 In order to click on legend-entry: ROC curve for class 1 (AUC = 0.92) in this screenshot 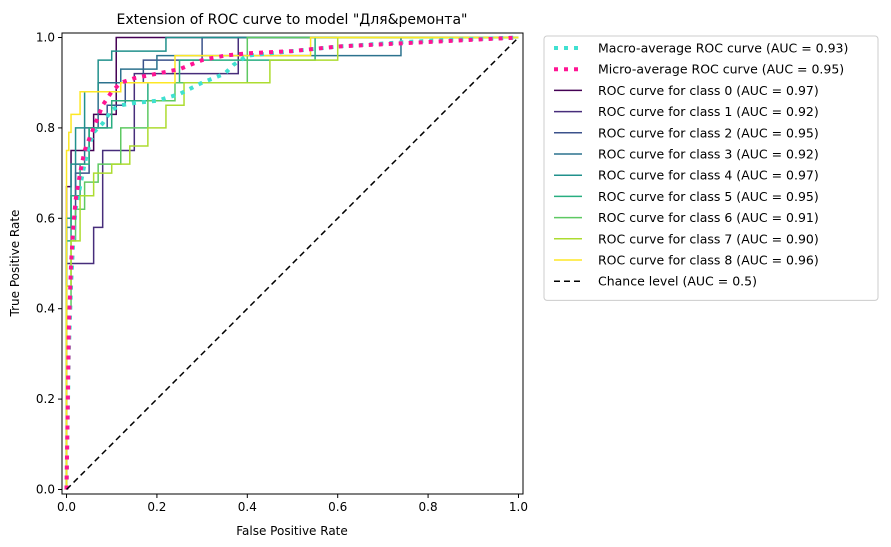, I will do `click(708, 111)`.